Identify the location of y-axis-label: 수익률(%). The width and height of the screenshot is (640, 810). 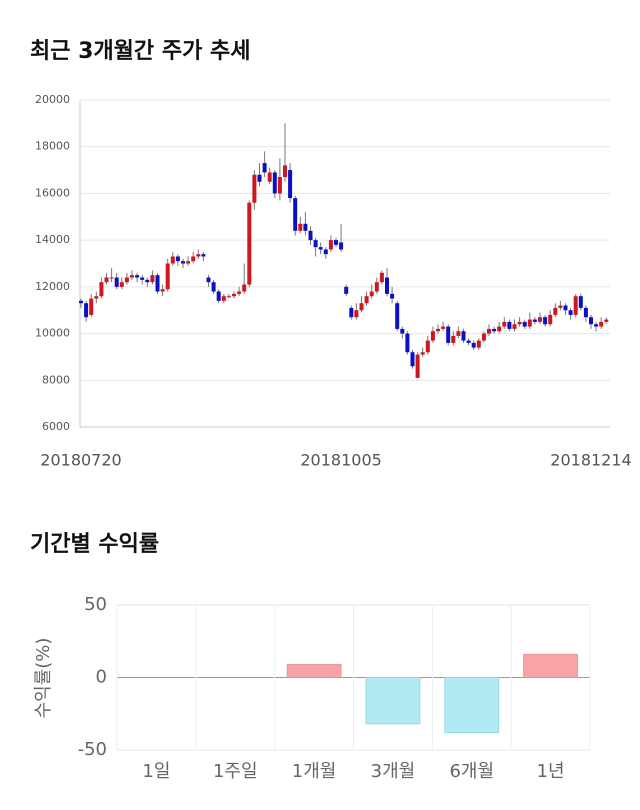
(43, 678).